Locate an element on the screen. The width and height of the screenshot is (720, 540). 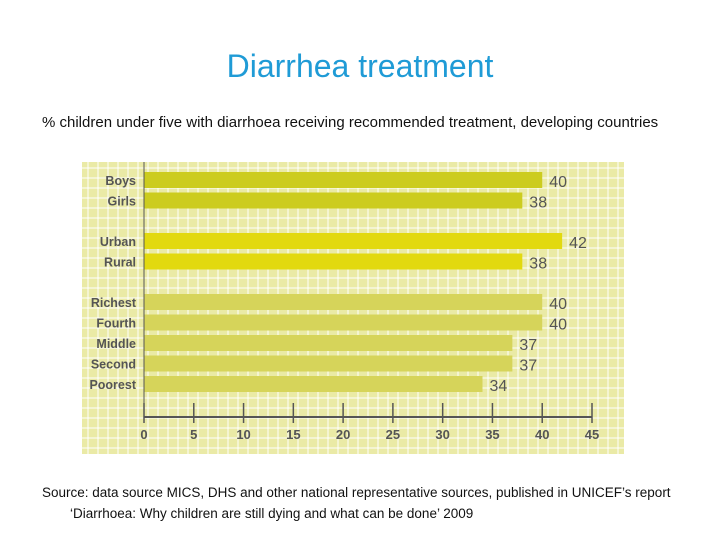
value-label-poorest: 34 is located at coordinates (498, 386).